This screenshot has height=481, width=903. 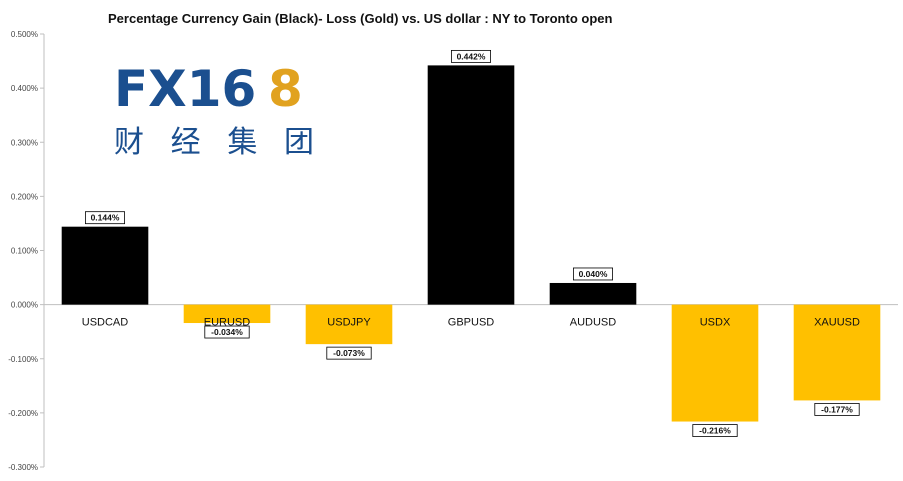 What do you see at coordinates (715, 363) in the screenshot?
I see `bar-usdx` at bounding box center [715, 363].